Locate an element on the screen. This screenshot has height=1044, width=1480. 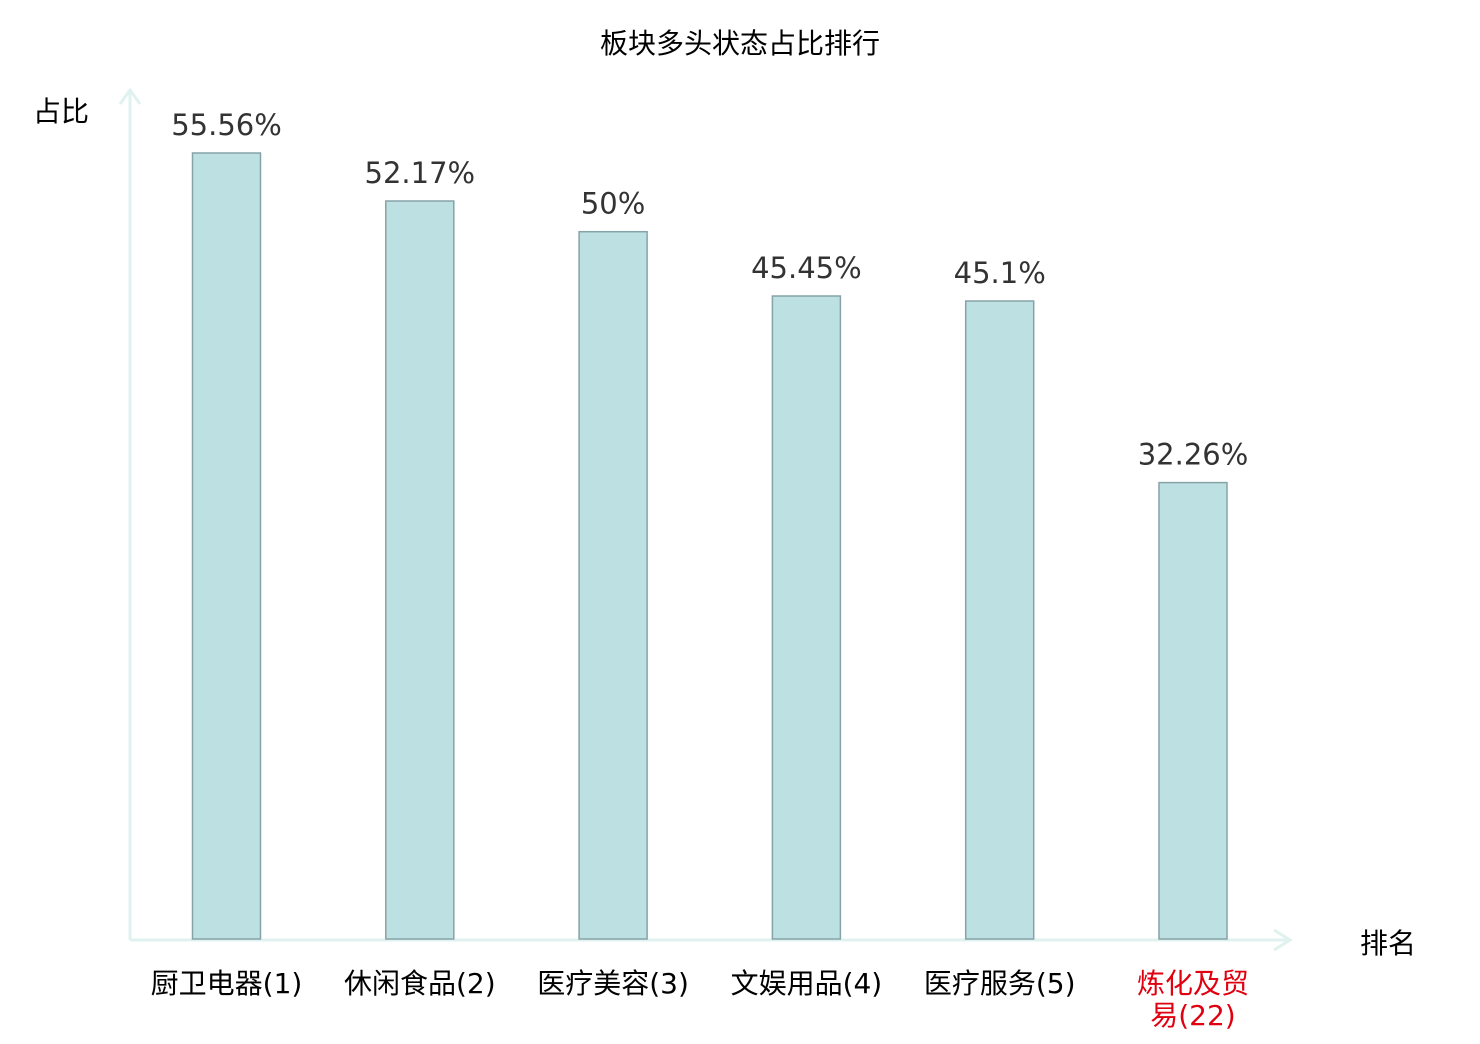
value-label-4: 45.45% is located at coordinates (806, 268).